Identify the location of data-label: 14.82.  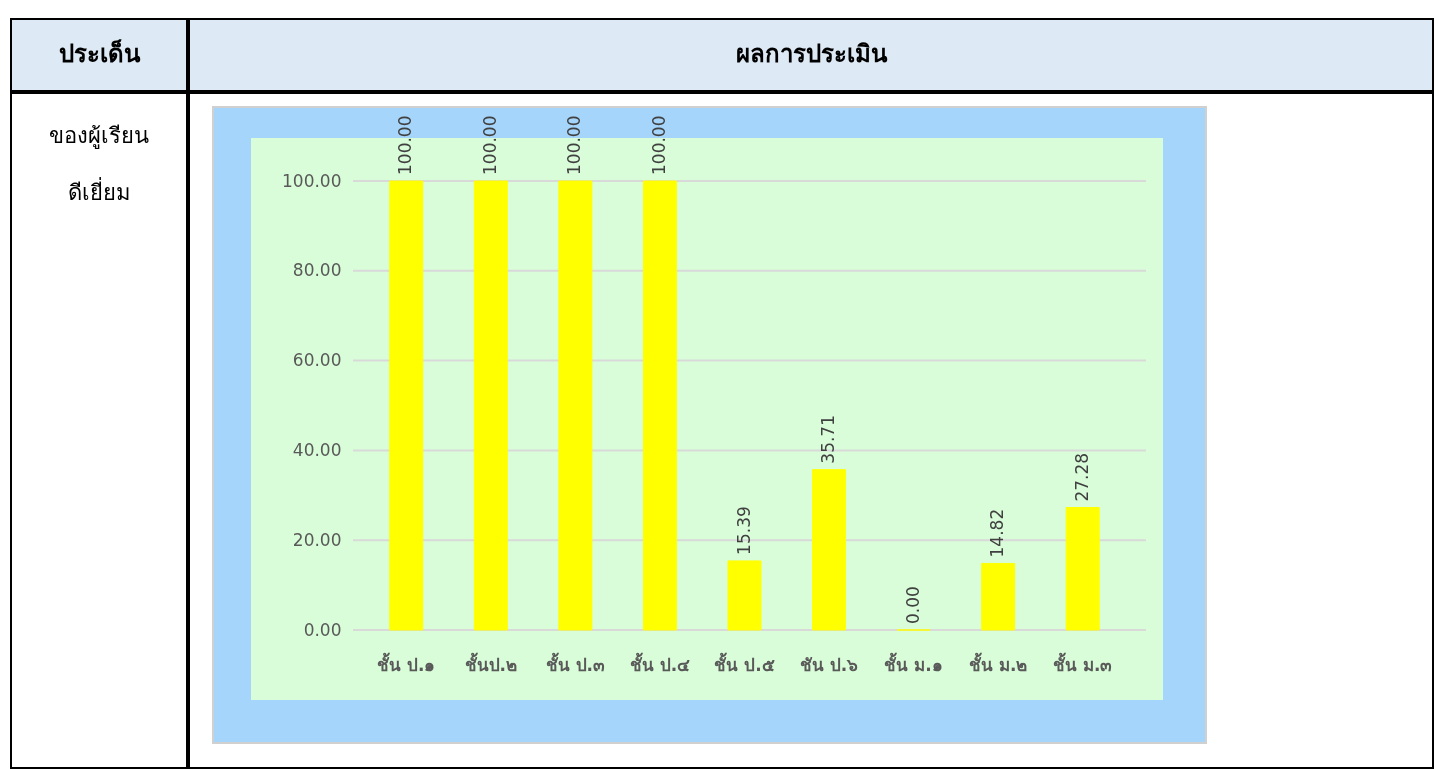
(997, 533).